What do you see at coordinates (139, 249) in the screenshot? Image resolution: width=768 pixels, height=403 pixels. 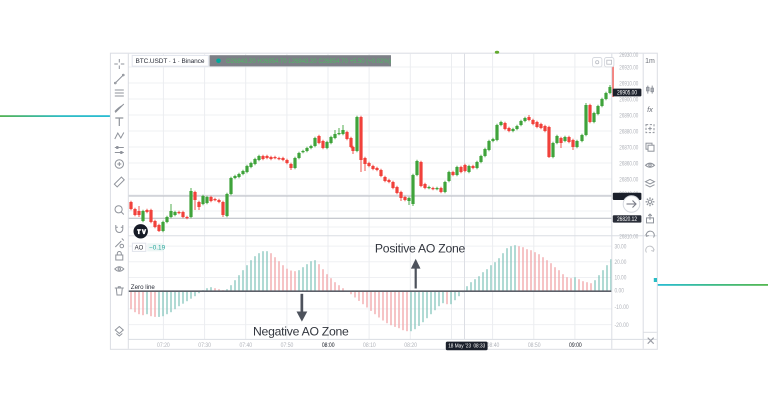 I see `svg-text: AO` at bounding box center [139, 249].